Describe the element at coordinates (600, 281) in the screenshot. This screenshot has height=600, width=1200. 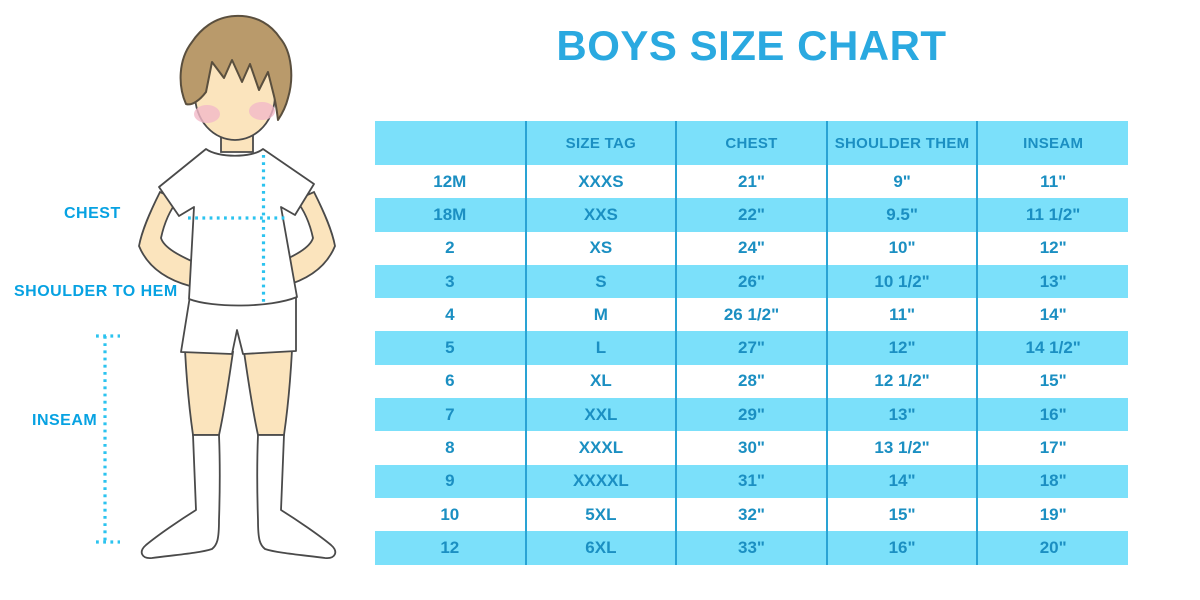
I see `table-cell: S` at that location.